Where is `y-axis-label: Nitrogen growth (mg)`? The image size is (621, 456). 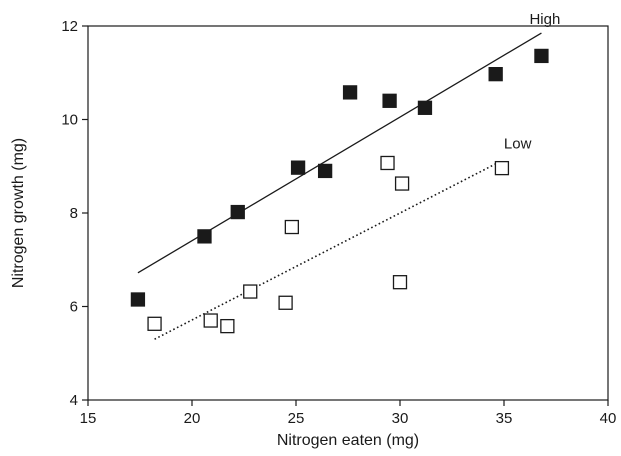 y-axis-label: Nitrogen growth (mg) is located at coordinates (18, 213).